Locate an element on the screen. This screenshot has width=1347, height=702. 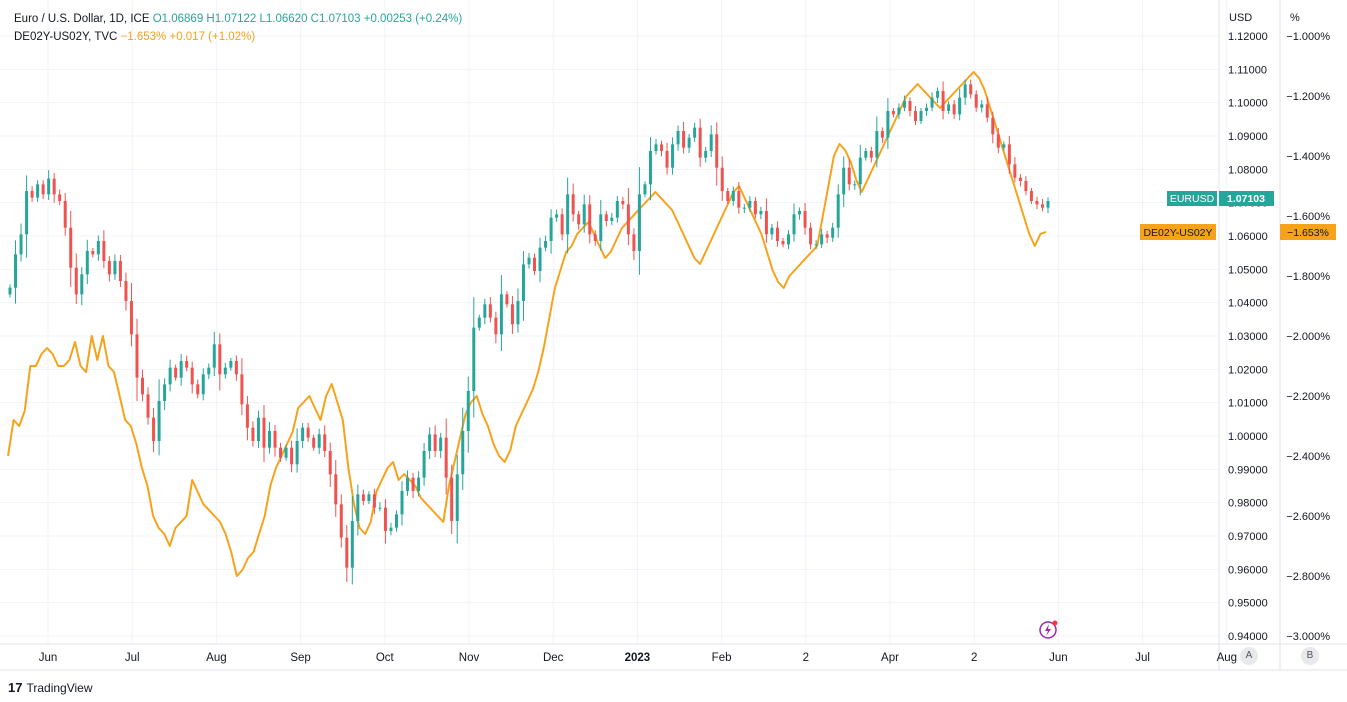
usd-unit-label: USD is located at coordinates (1241, 18).